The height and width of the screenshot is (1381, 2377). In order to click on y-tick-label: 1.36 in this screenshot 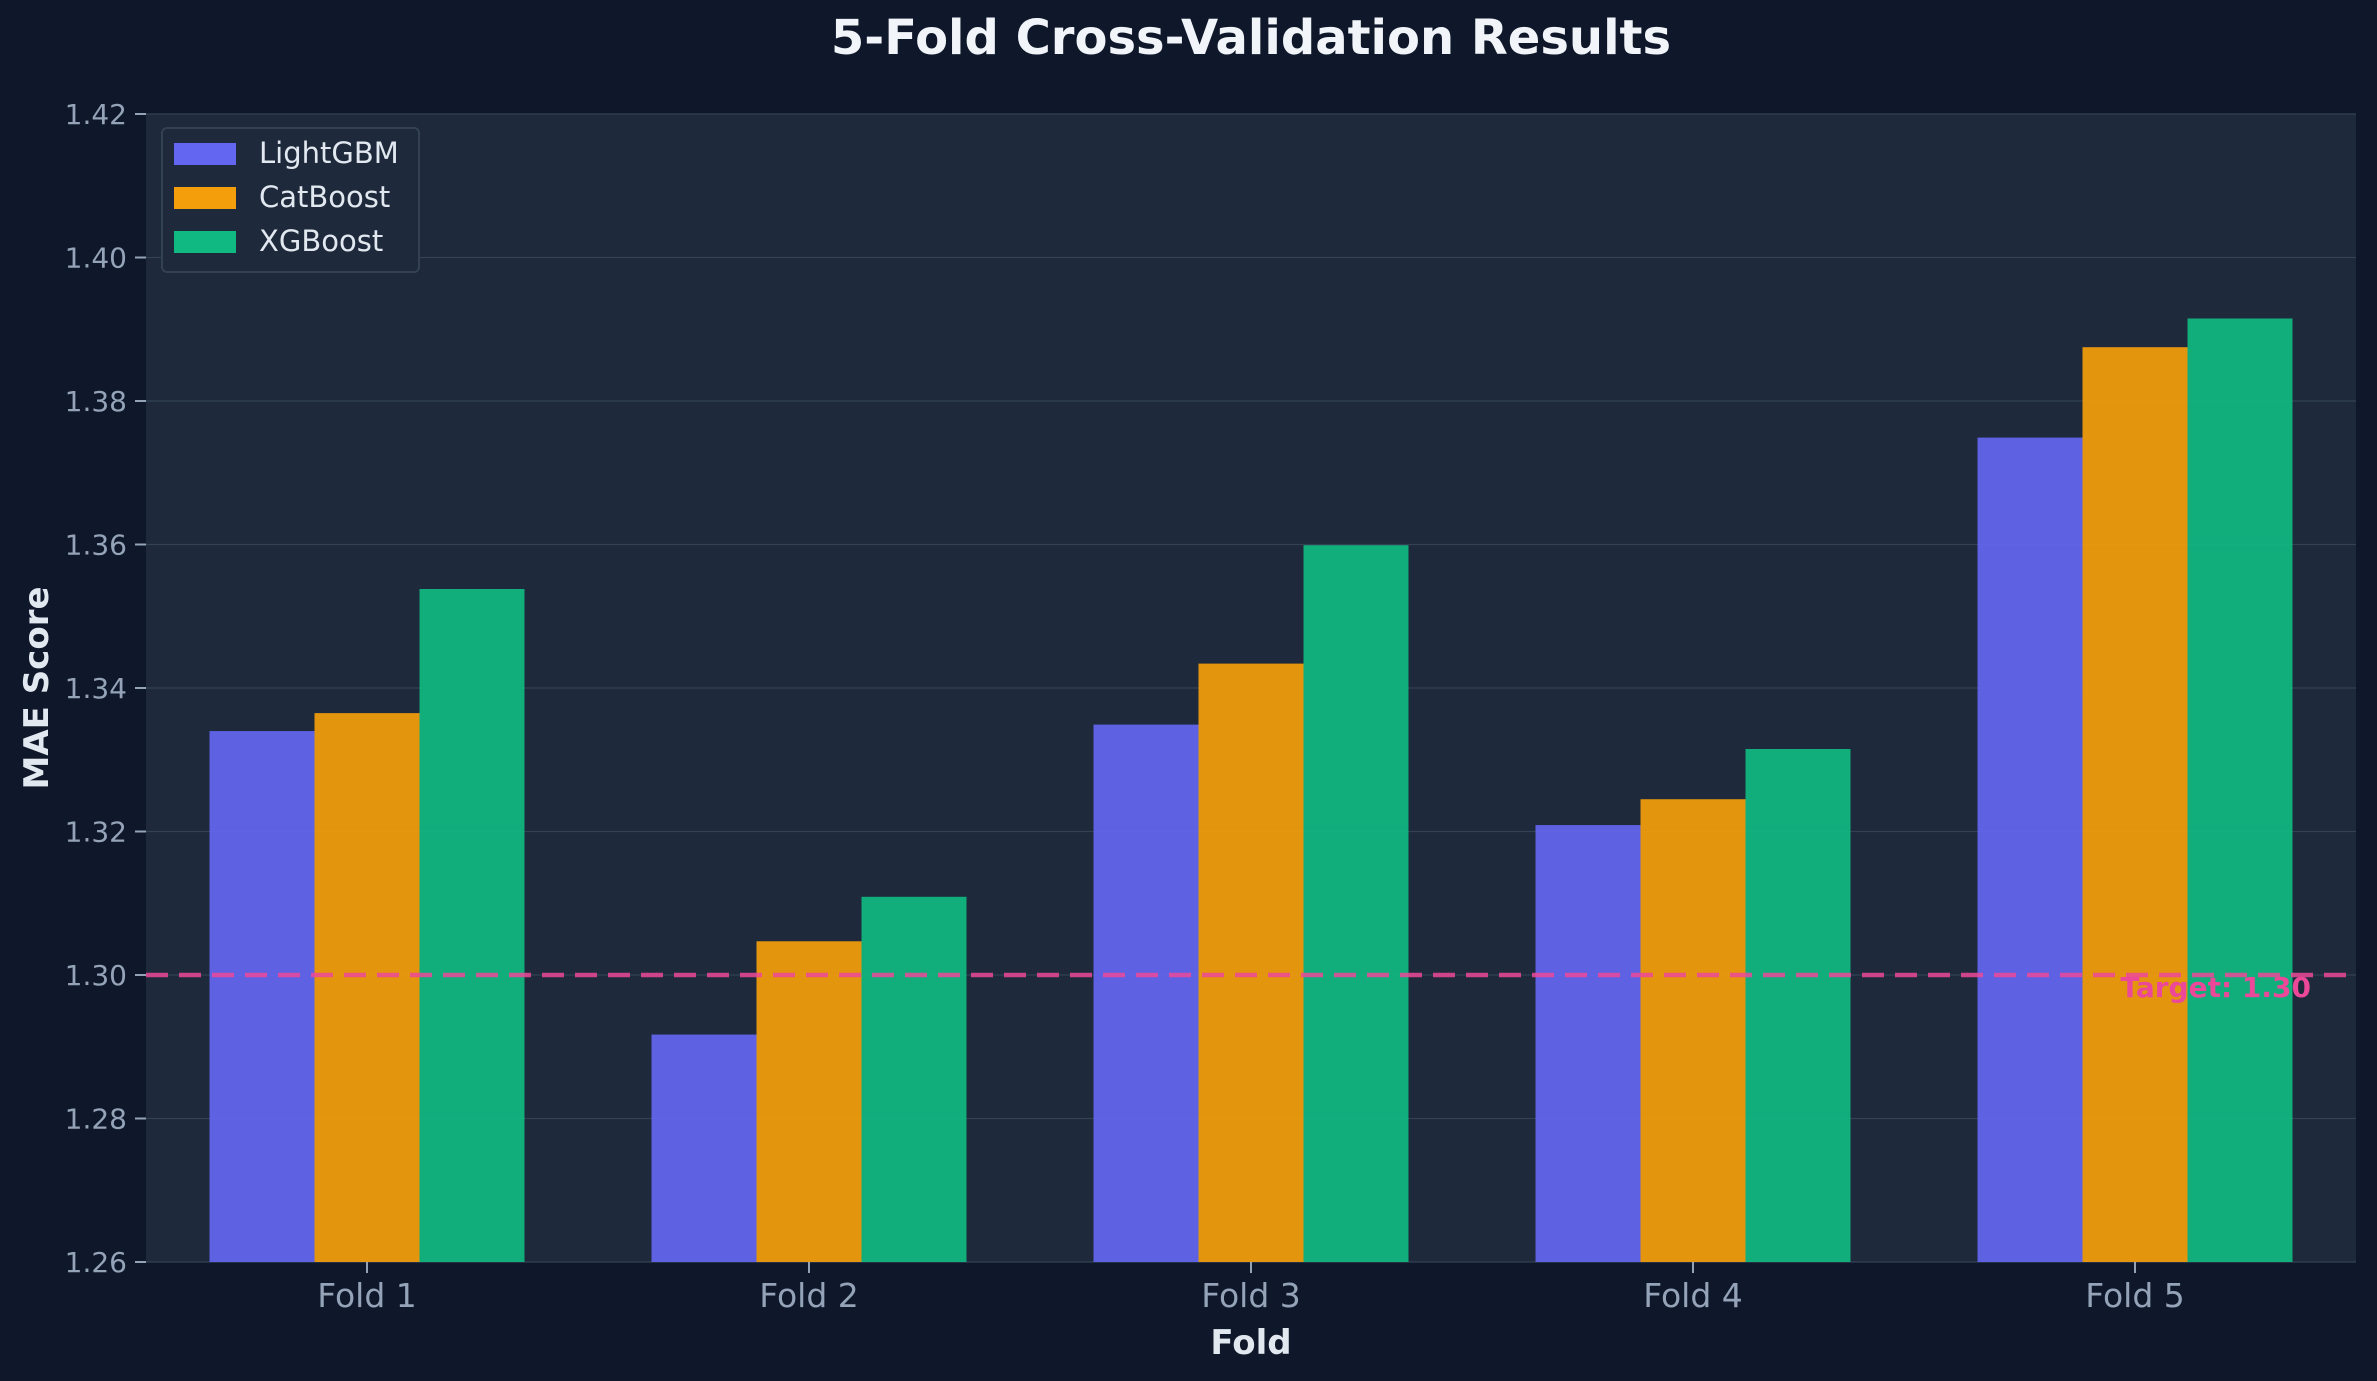, I will do `click(96, 545)`.